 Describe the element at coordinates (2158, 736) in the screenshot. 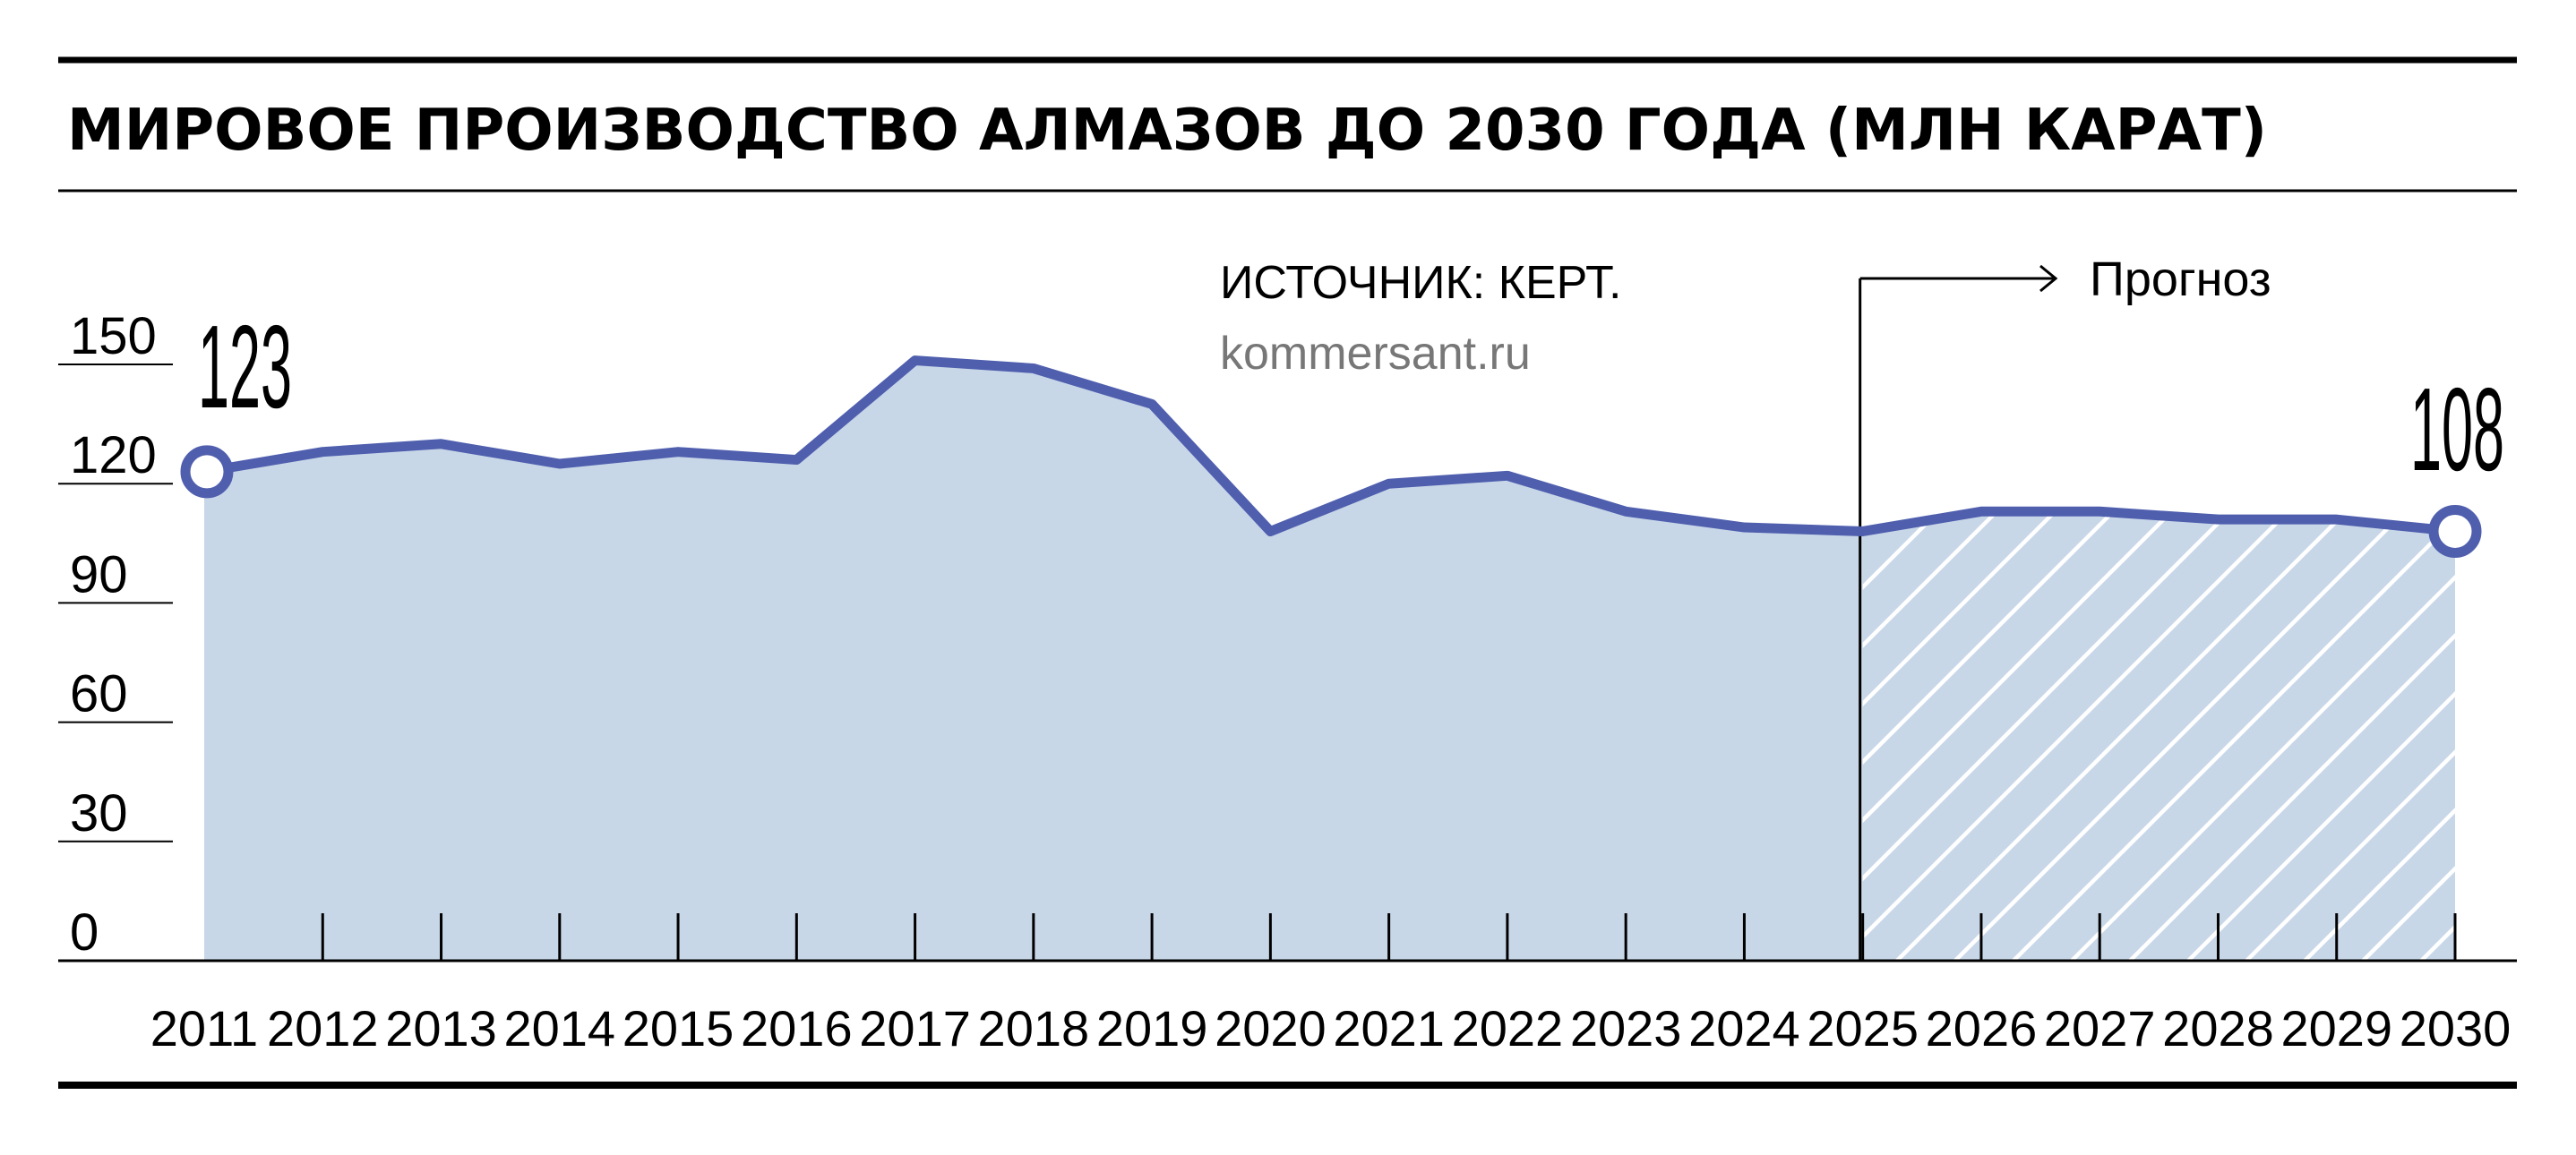

I see `forecast-area` at that location.